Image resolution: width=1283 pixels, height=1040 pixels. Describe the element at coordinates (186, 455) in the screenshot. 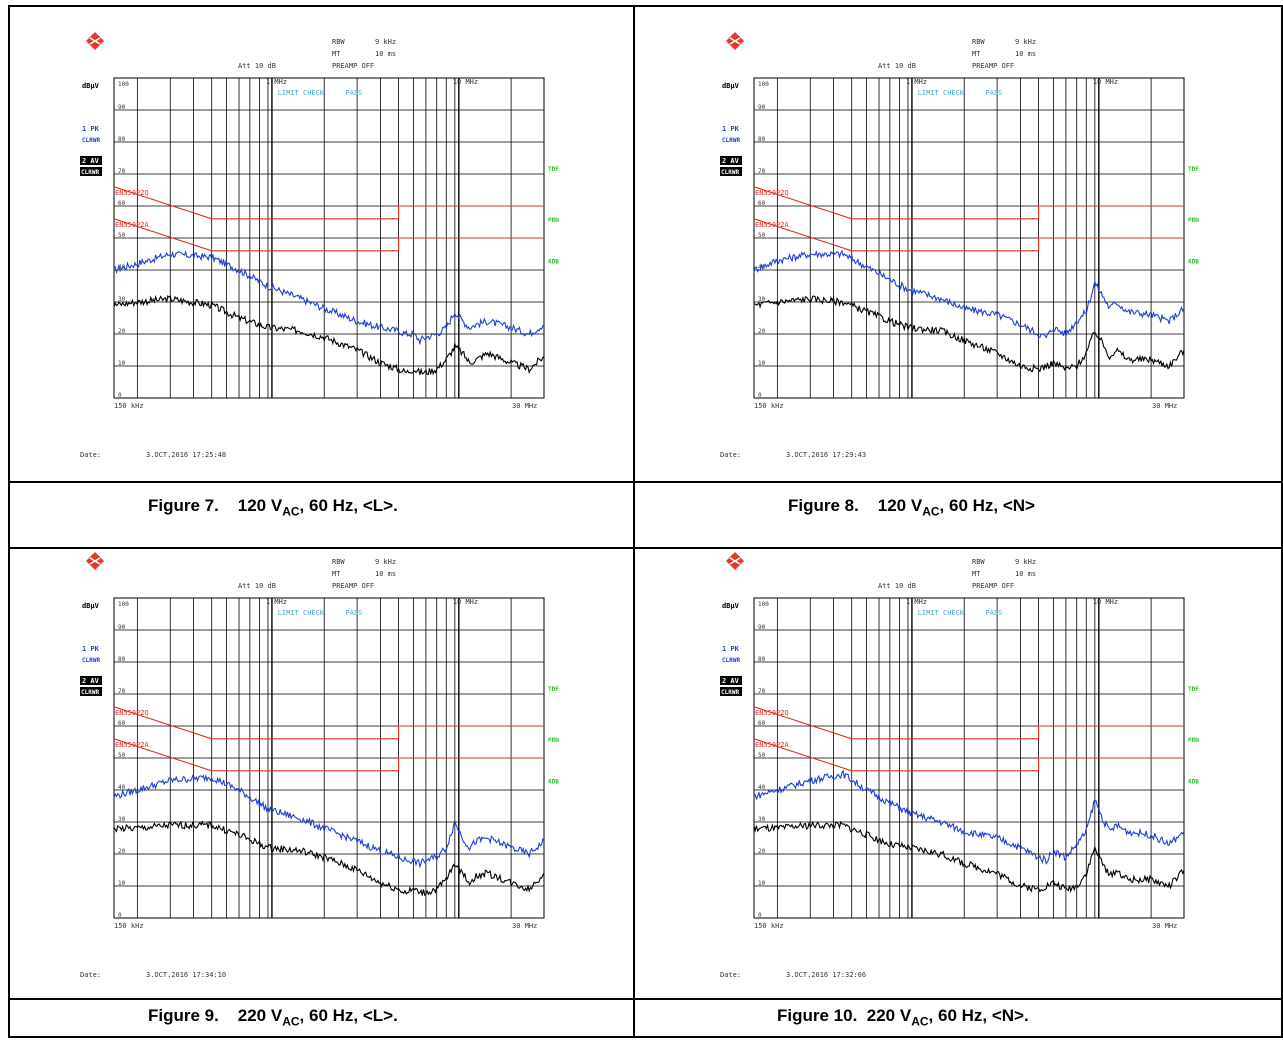

I see `date-value: 3.OCT.2016 17:25:48` at that location.